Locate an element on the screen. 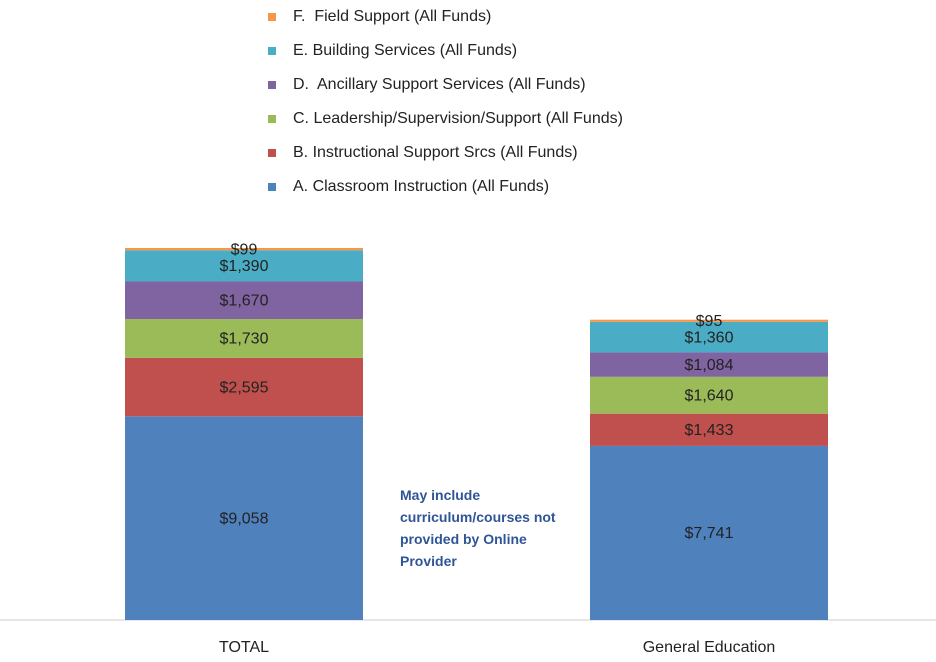 The image size is (936, 662). data-label: $7,741 is located at coordinates (709, 533).